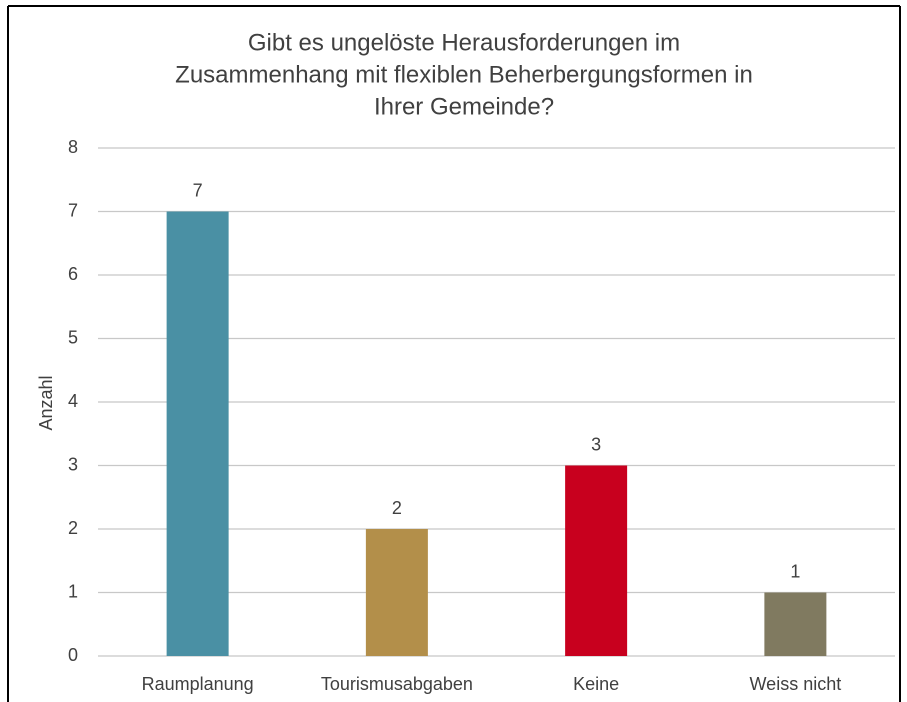  Describe the element at coordinates (796, 684) in the screenshot. I see `x-tick-label: Weiss nicht` at that location.